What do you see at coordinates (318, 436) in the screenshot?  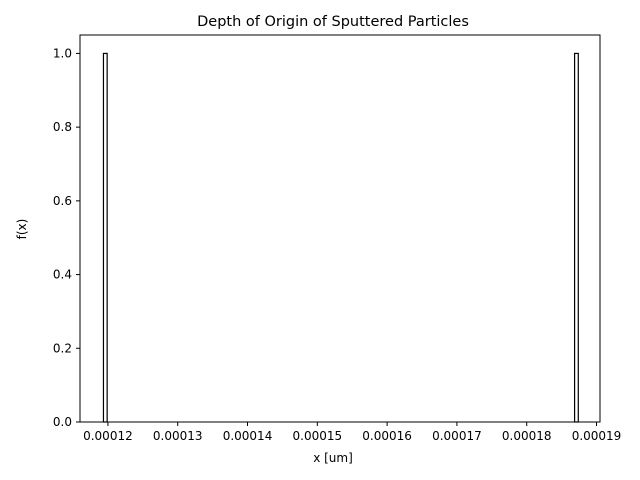 I see `x-tick-label: 0.00015` at bounding box center [318, 436].